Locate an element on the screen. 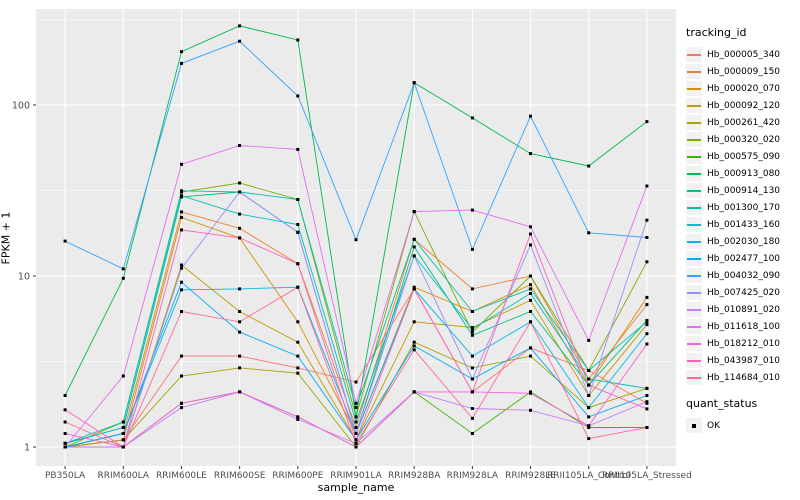 This screenshot has width=800, height=500. y-axis-title: FPKM + 1 is located at coordinates (6, 238).